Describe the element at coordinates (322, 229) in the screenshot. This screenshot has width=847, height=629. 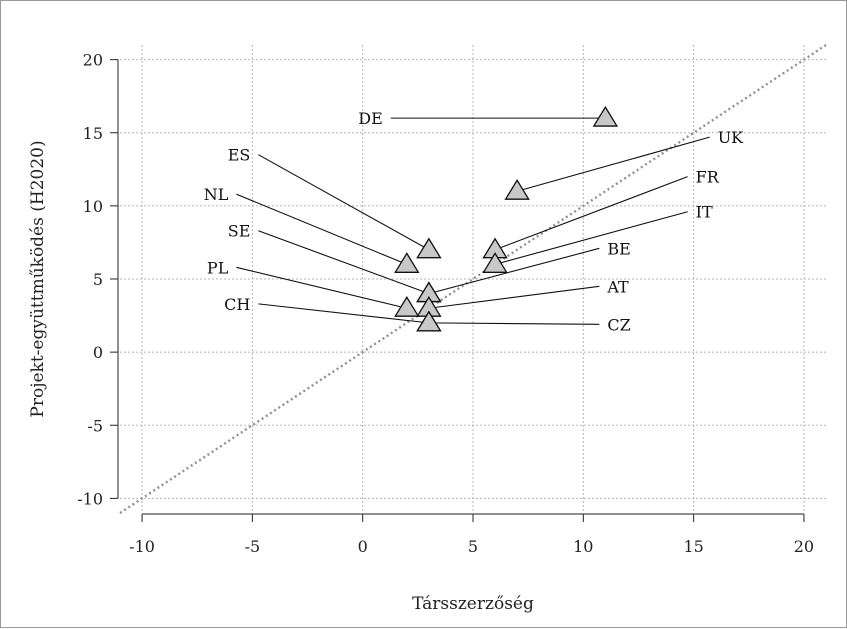
I see `leader-line-nl` at that location.